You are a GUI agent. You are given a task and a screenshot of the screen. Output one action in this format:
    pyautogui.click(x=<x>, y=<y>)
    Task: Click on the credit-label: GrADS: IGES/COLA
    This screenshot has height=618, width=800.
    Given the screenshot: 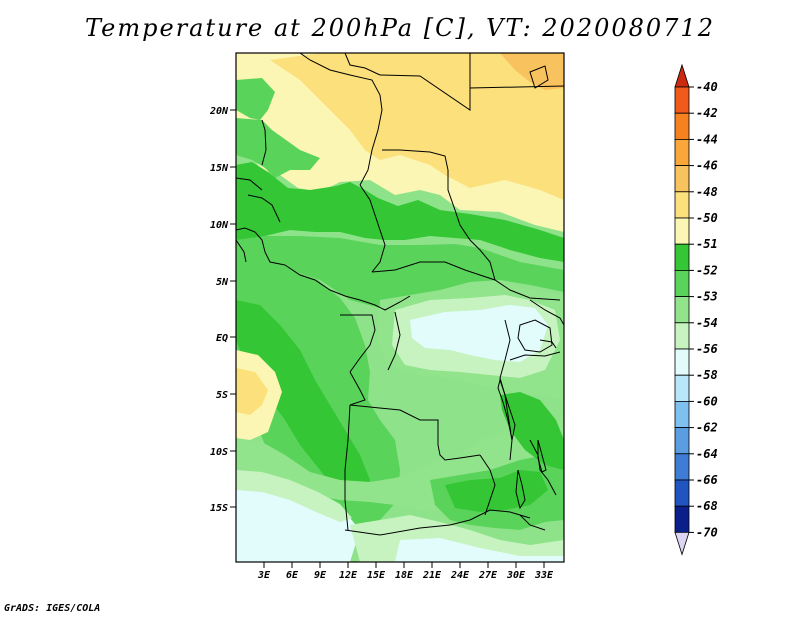 What is the action you would take?
    pyautogui.click(x=52, y=608)
    